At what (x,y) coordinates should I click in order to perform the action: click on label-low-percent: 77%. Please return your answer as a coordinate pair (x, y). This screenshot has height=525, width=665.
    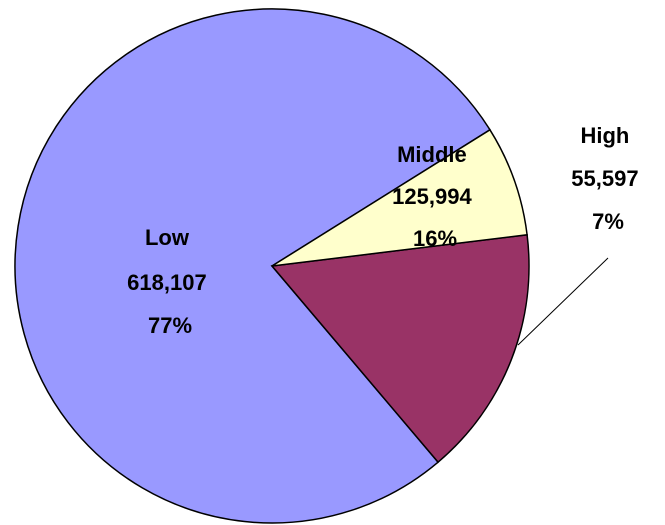
    Looking at the image, I should click on (170, 325).